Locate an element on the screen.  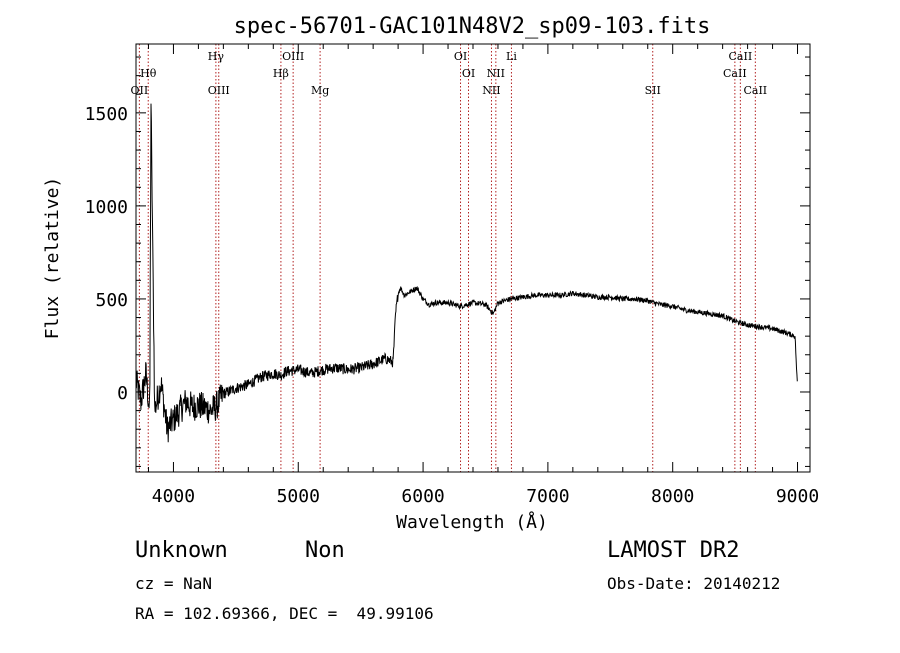
coordinates-readout: RA = 102.69366, DEC = 49.99106 is located at coordinates (284, 613).